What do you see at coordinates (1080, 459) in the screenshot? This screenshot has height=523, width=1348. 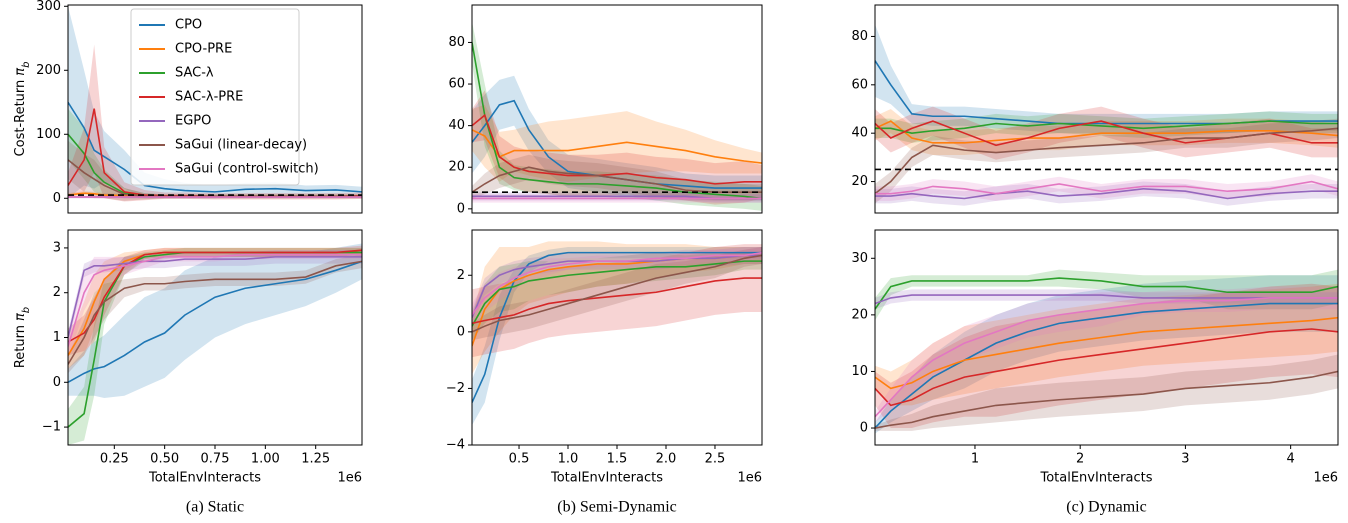 I see `x-tick-label: 2` at bounding box center [1080, 459].